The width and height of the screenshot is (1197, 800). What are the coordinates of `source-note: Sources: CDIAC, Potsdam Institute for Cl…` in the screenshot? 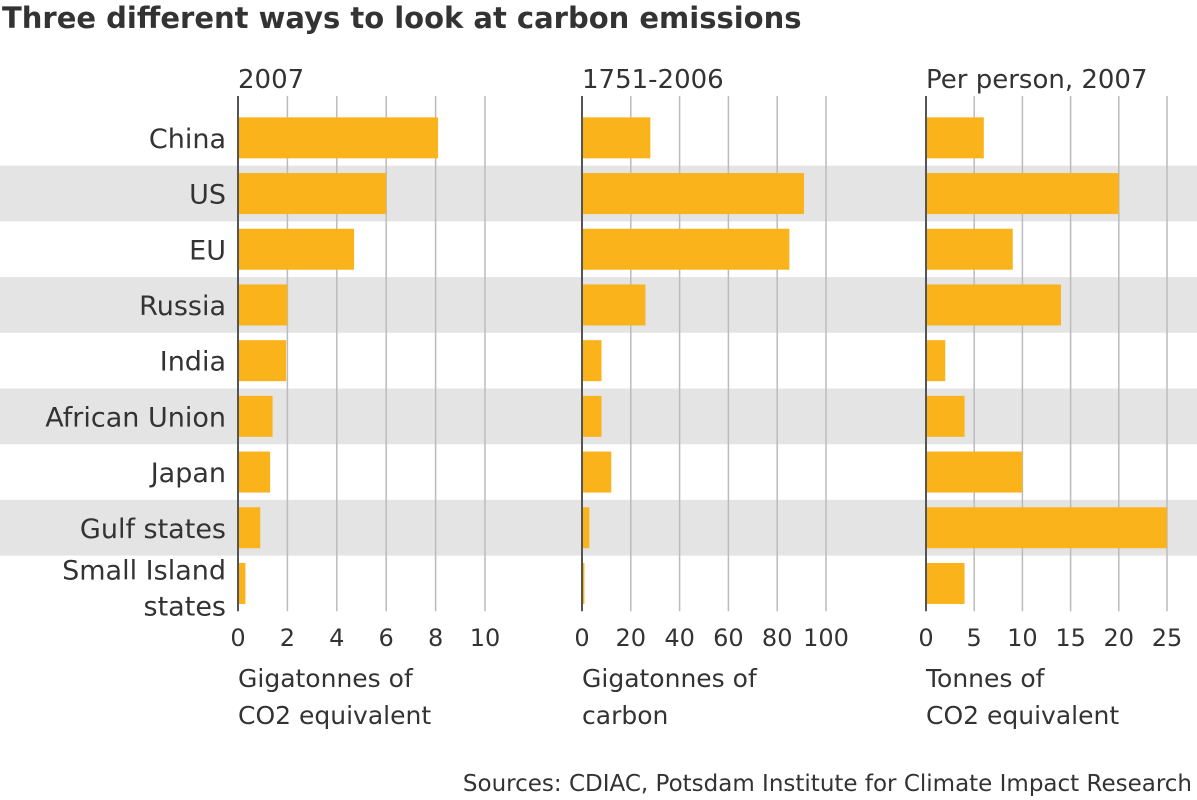 It's located at (827, 784).